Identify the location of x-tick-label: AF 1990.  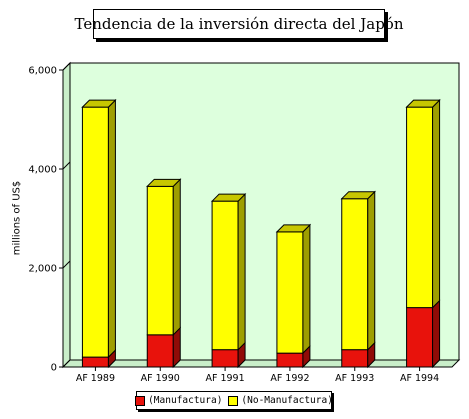
(160, 378).